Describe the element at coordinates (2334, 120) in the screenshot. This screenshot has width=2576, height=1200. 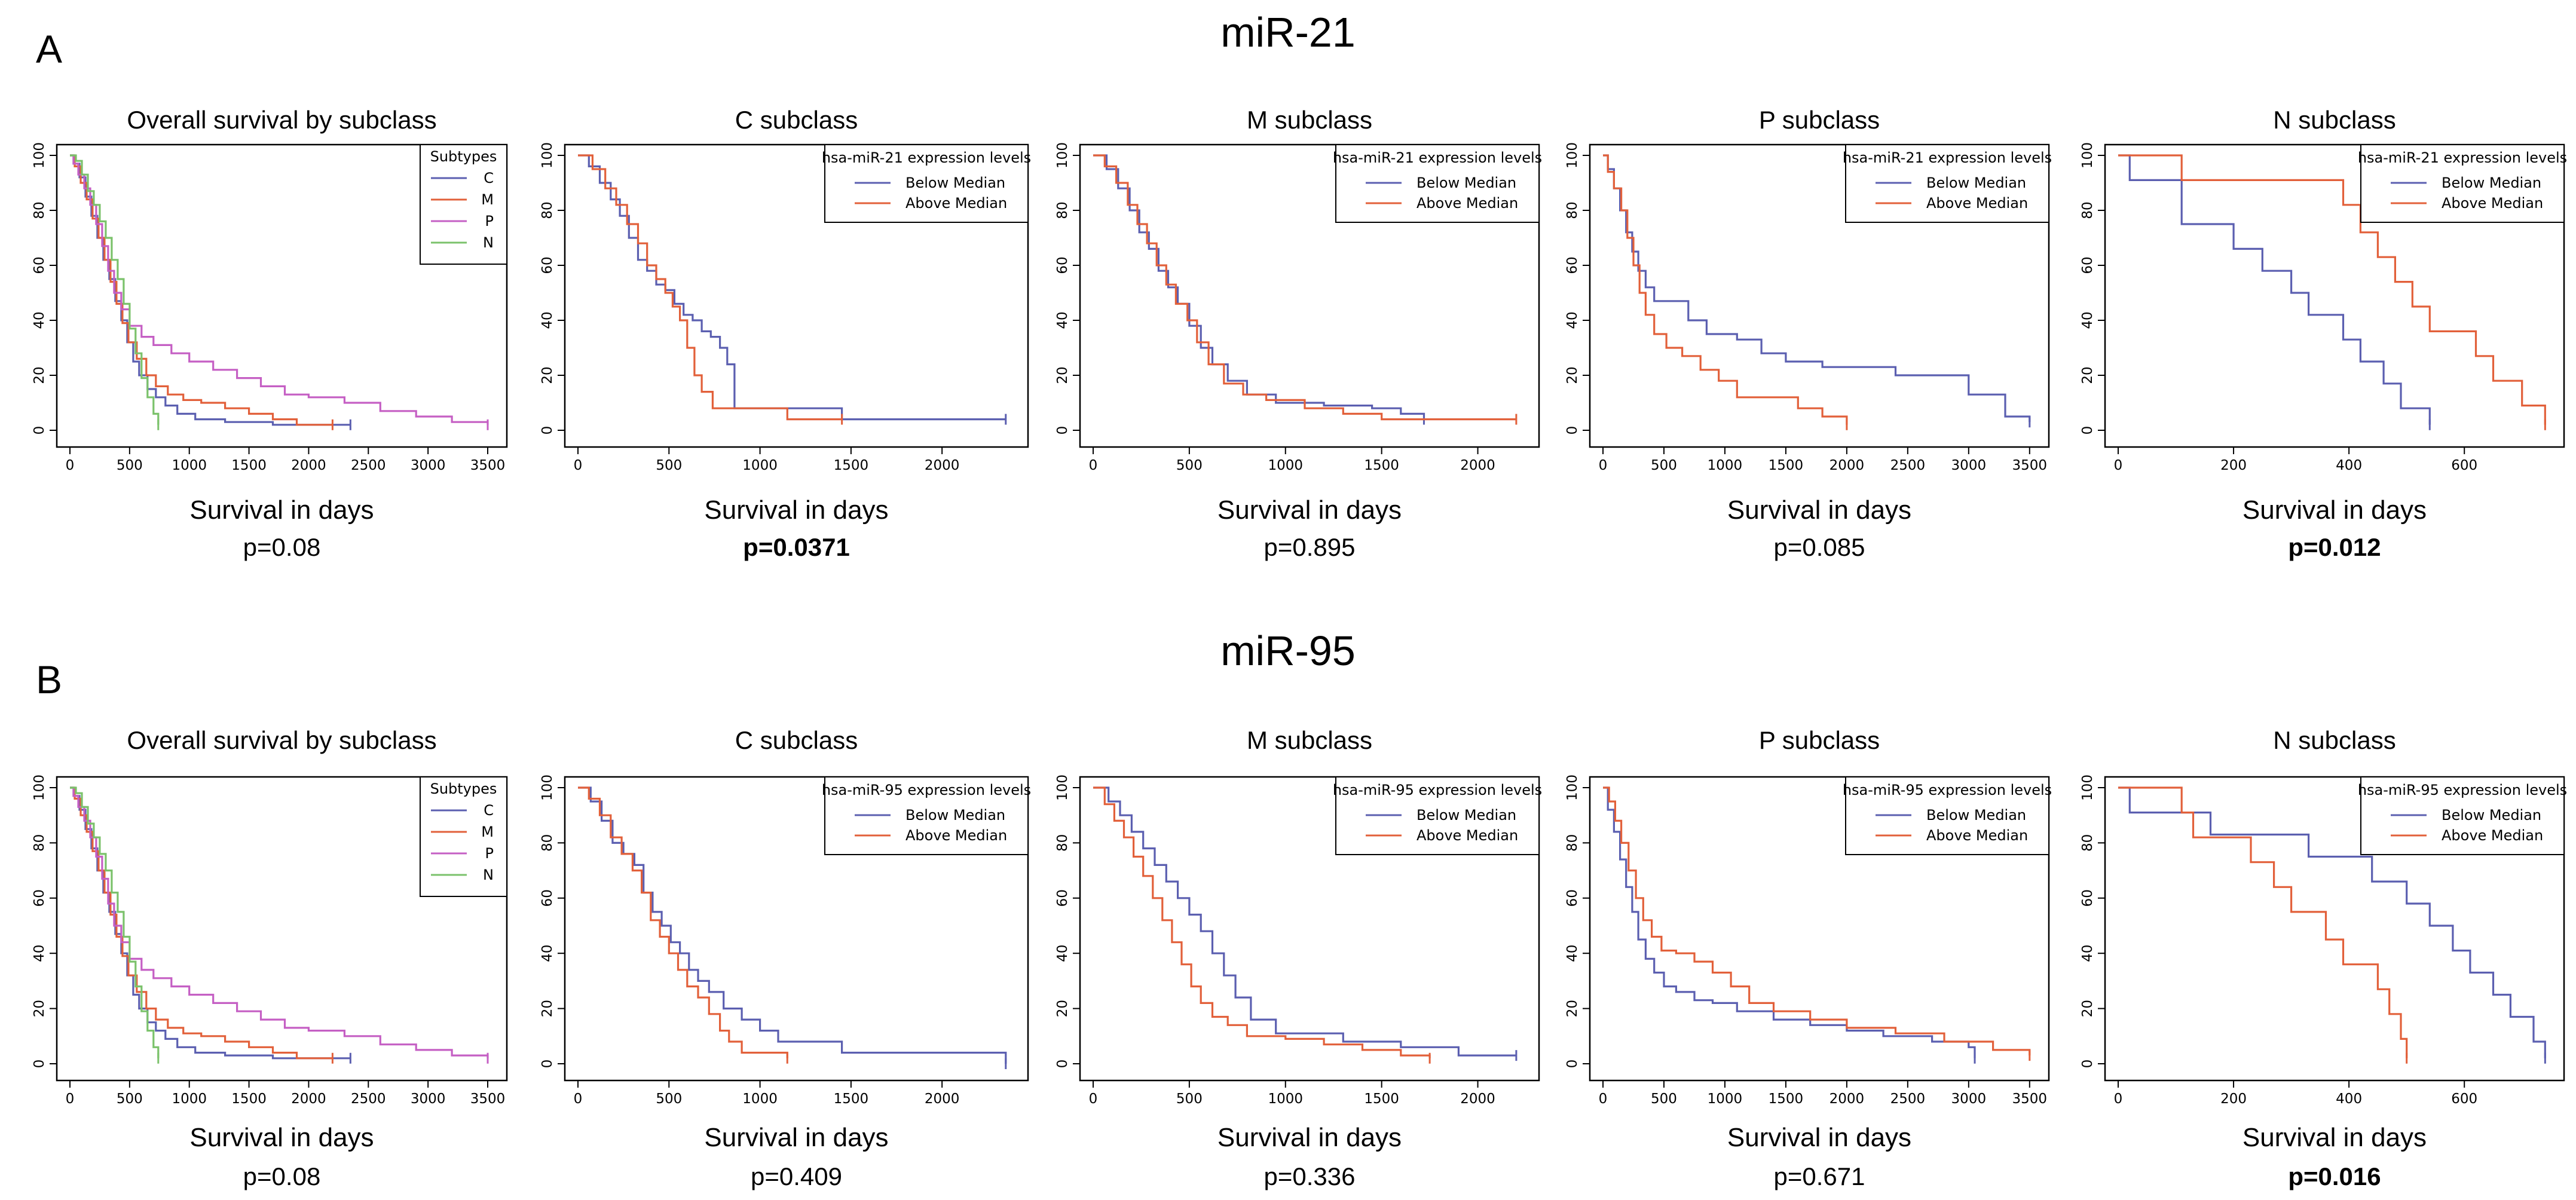
I see `panel-title: N subclass` at that location.